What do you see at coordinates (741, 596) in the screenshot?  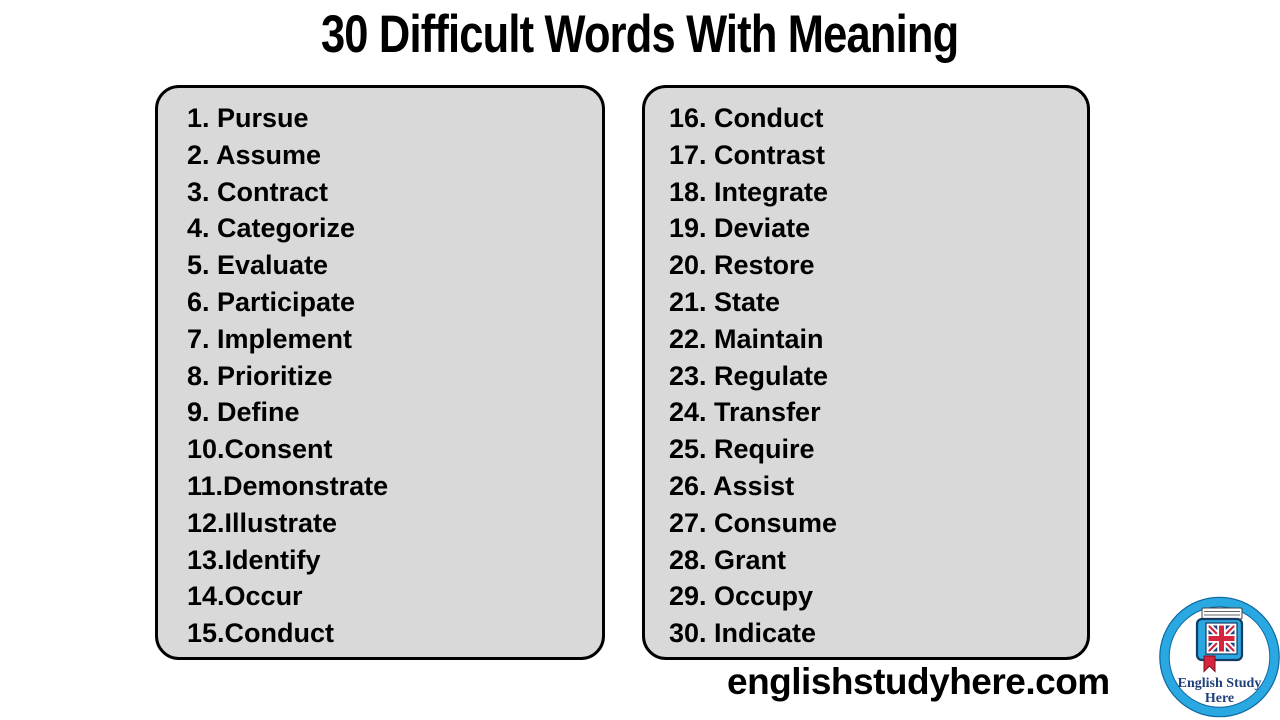 I see `list-item: 29. Occupy` at bounding box center [741, 596].